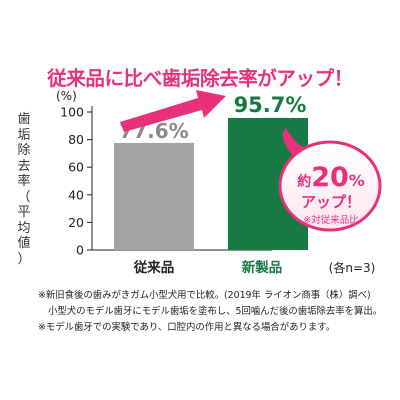 Image resolution: width=400 pixels, height=400 pixels. Describe the element at coordinates (270, 105) in the screenshot. I see `value-label-1: 95.7%` at that location.